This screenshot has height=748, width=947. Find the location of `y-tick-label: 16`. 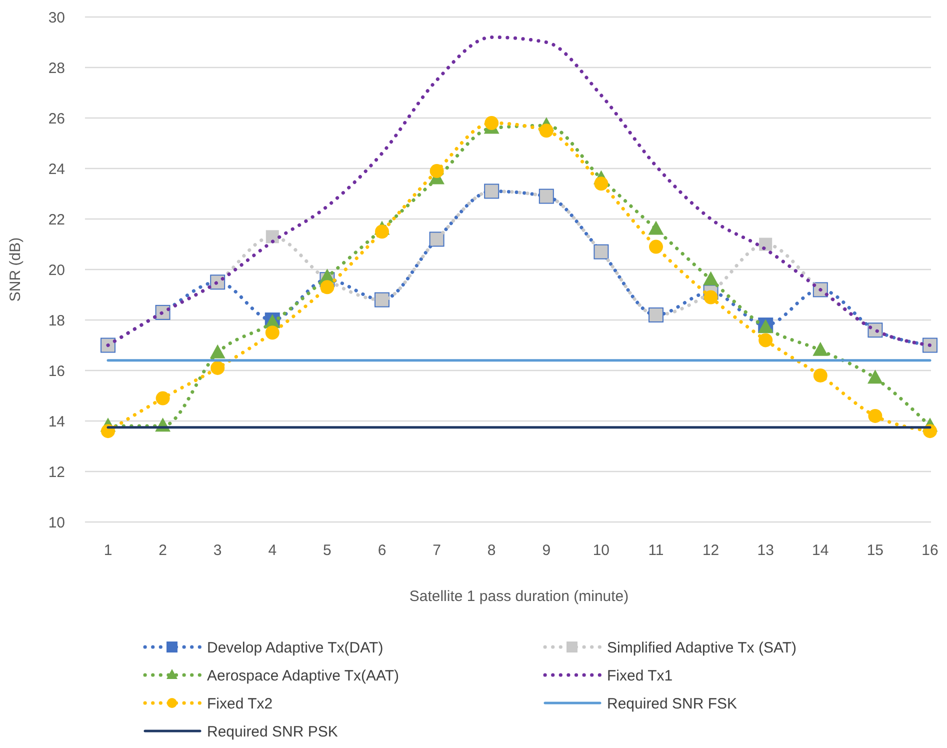

y-tick-label: 16 is located at coordinates (56, 371).